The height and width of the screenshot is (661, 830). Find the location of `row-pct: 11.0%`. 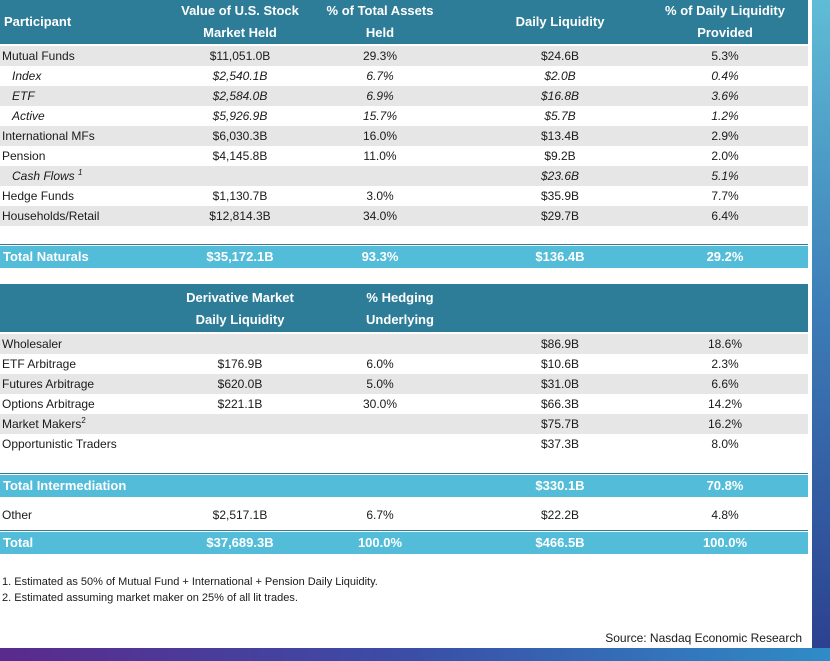

row-pct: 11.0% is located at coordinates (380, 156).